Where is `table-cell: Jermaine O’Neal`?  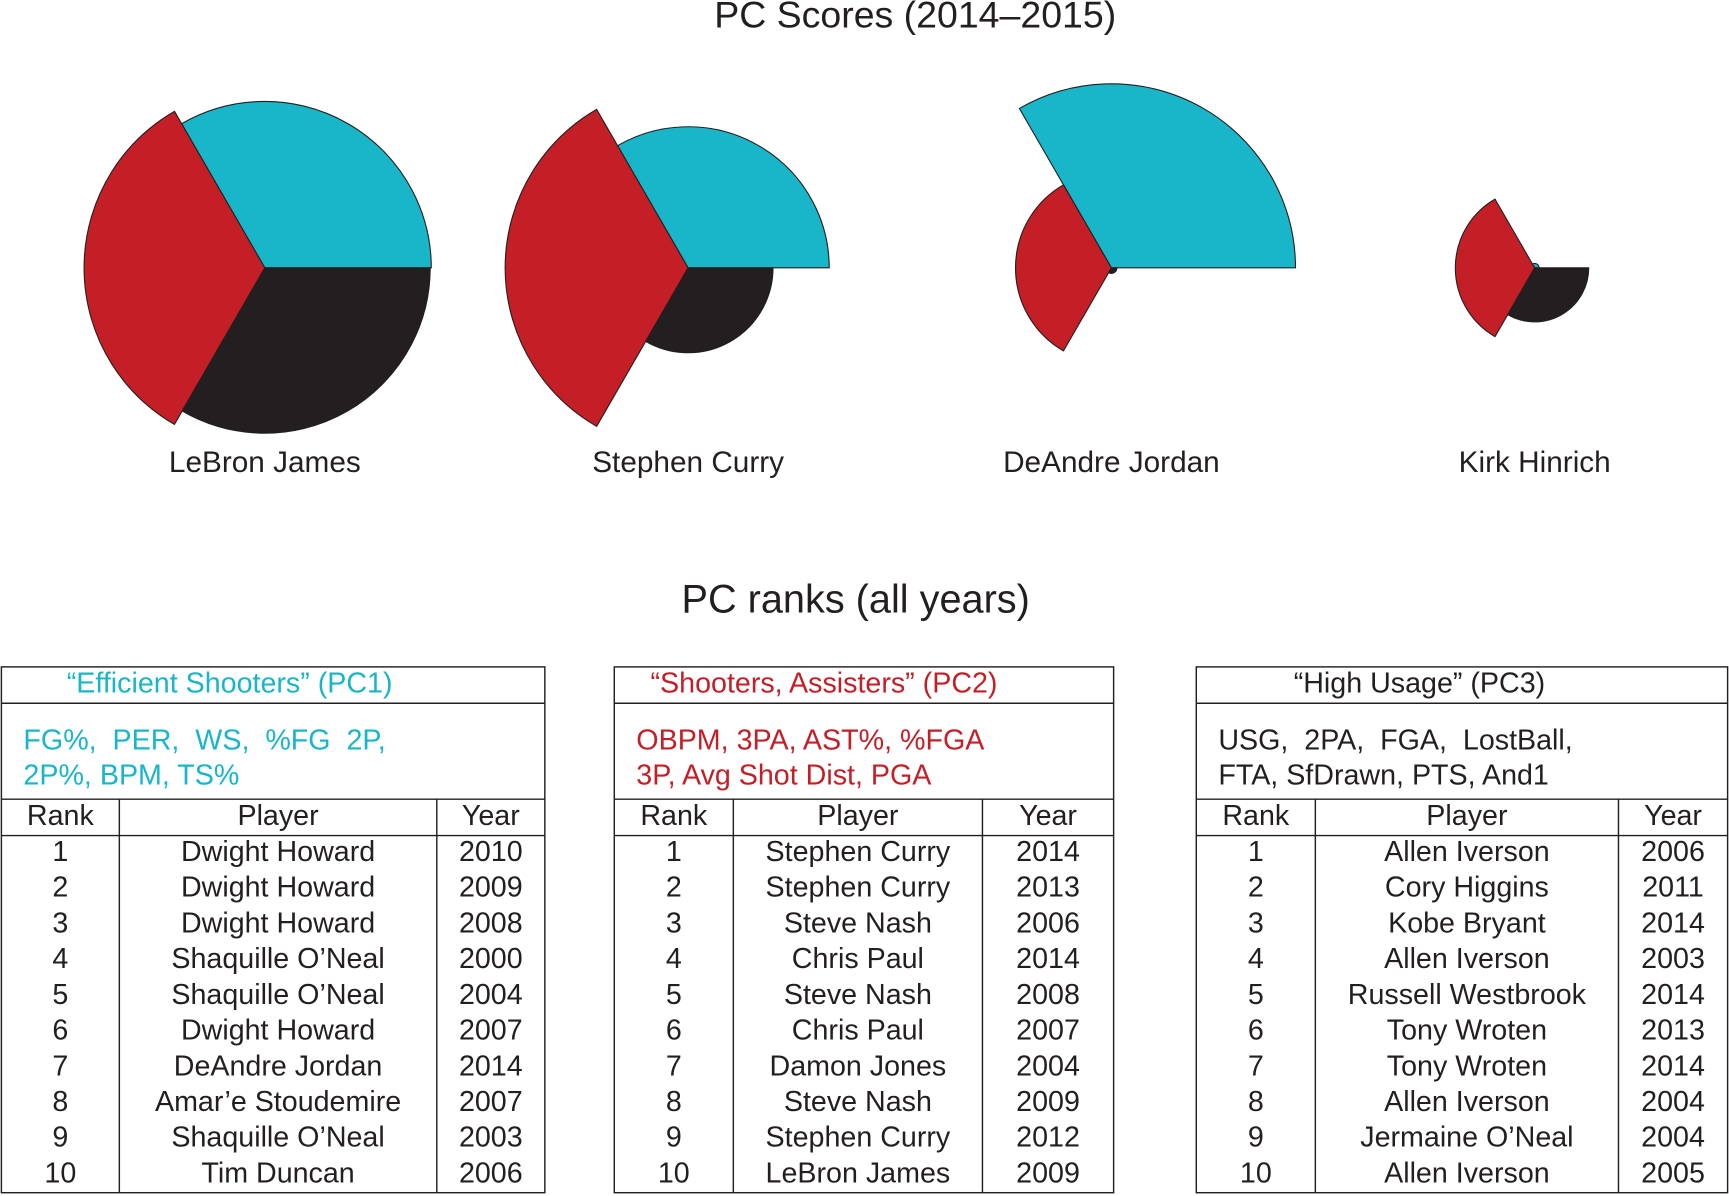
table-cell: Jermaine O’Neal is located at coordinates (1466, 1138).